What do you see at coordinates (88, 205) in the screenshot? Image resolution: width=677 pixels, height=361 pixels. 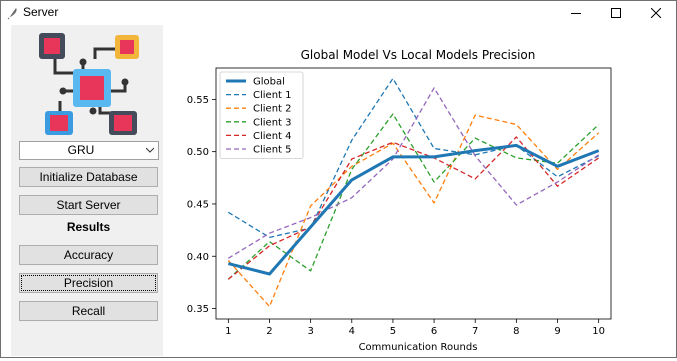 I see `start-server-button: Start Server` at bounding box center [88, 205].